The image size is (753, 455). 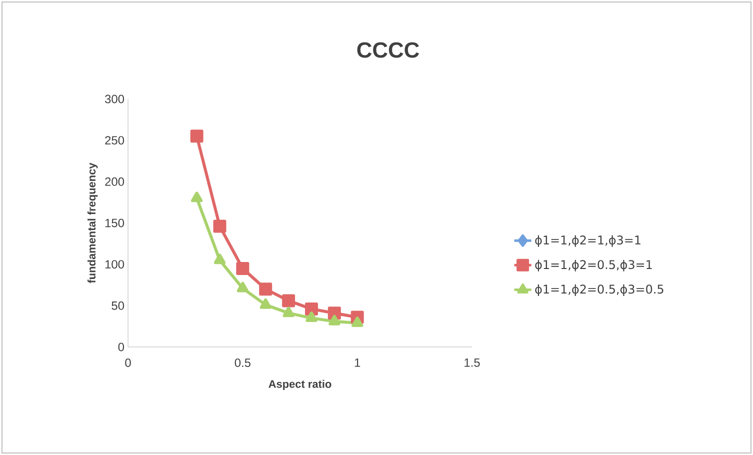 What do you see at coordinates (114, 264) in the screenshot?
I see `y-tick-label: 100` at bounding box center [114, 264].